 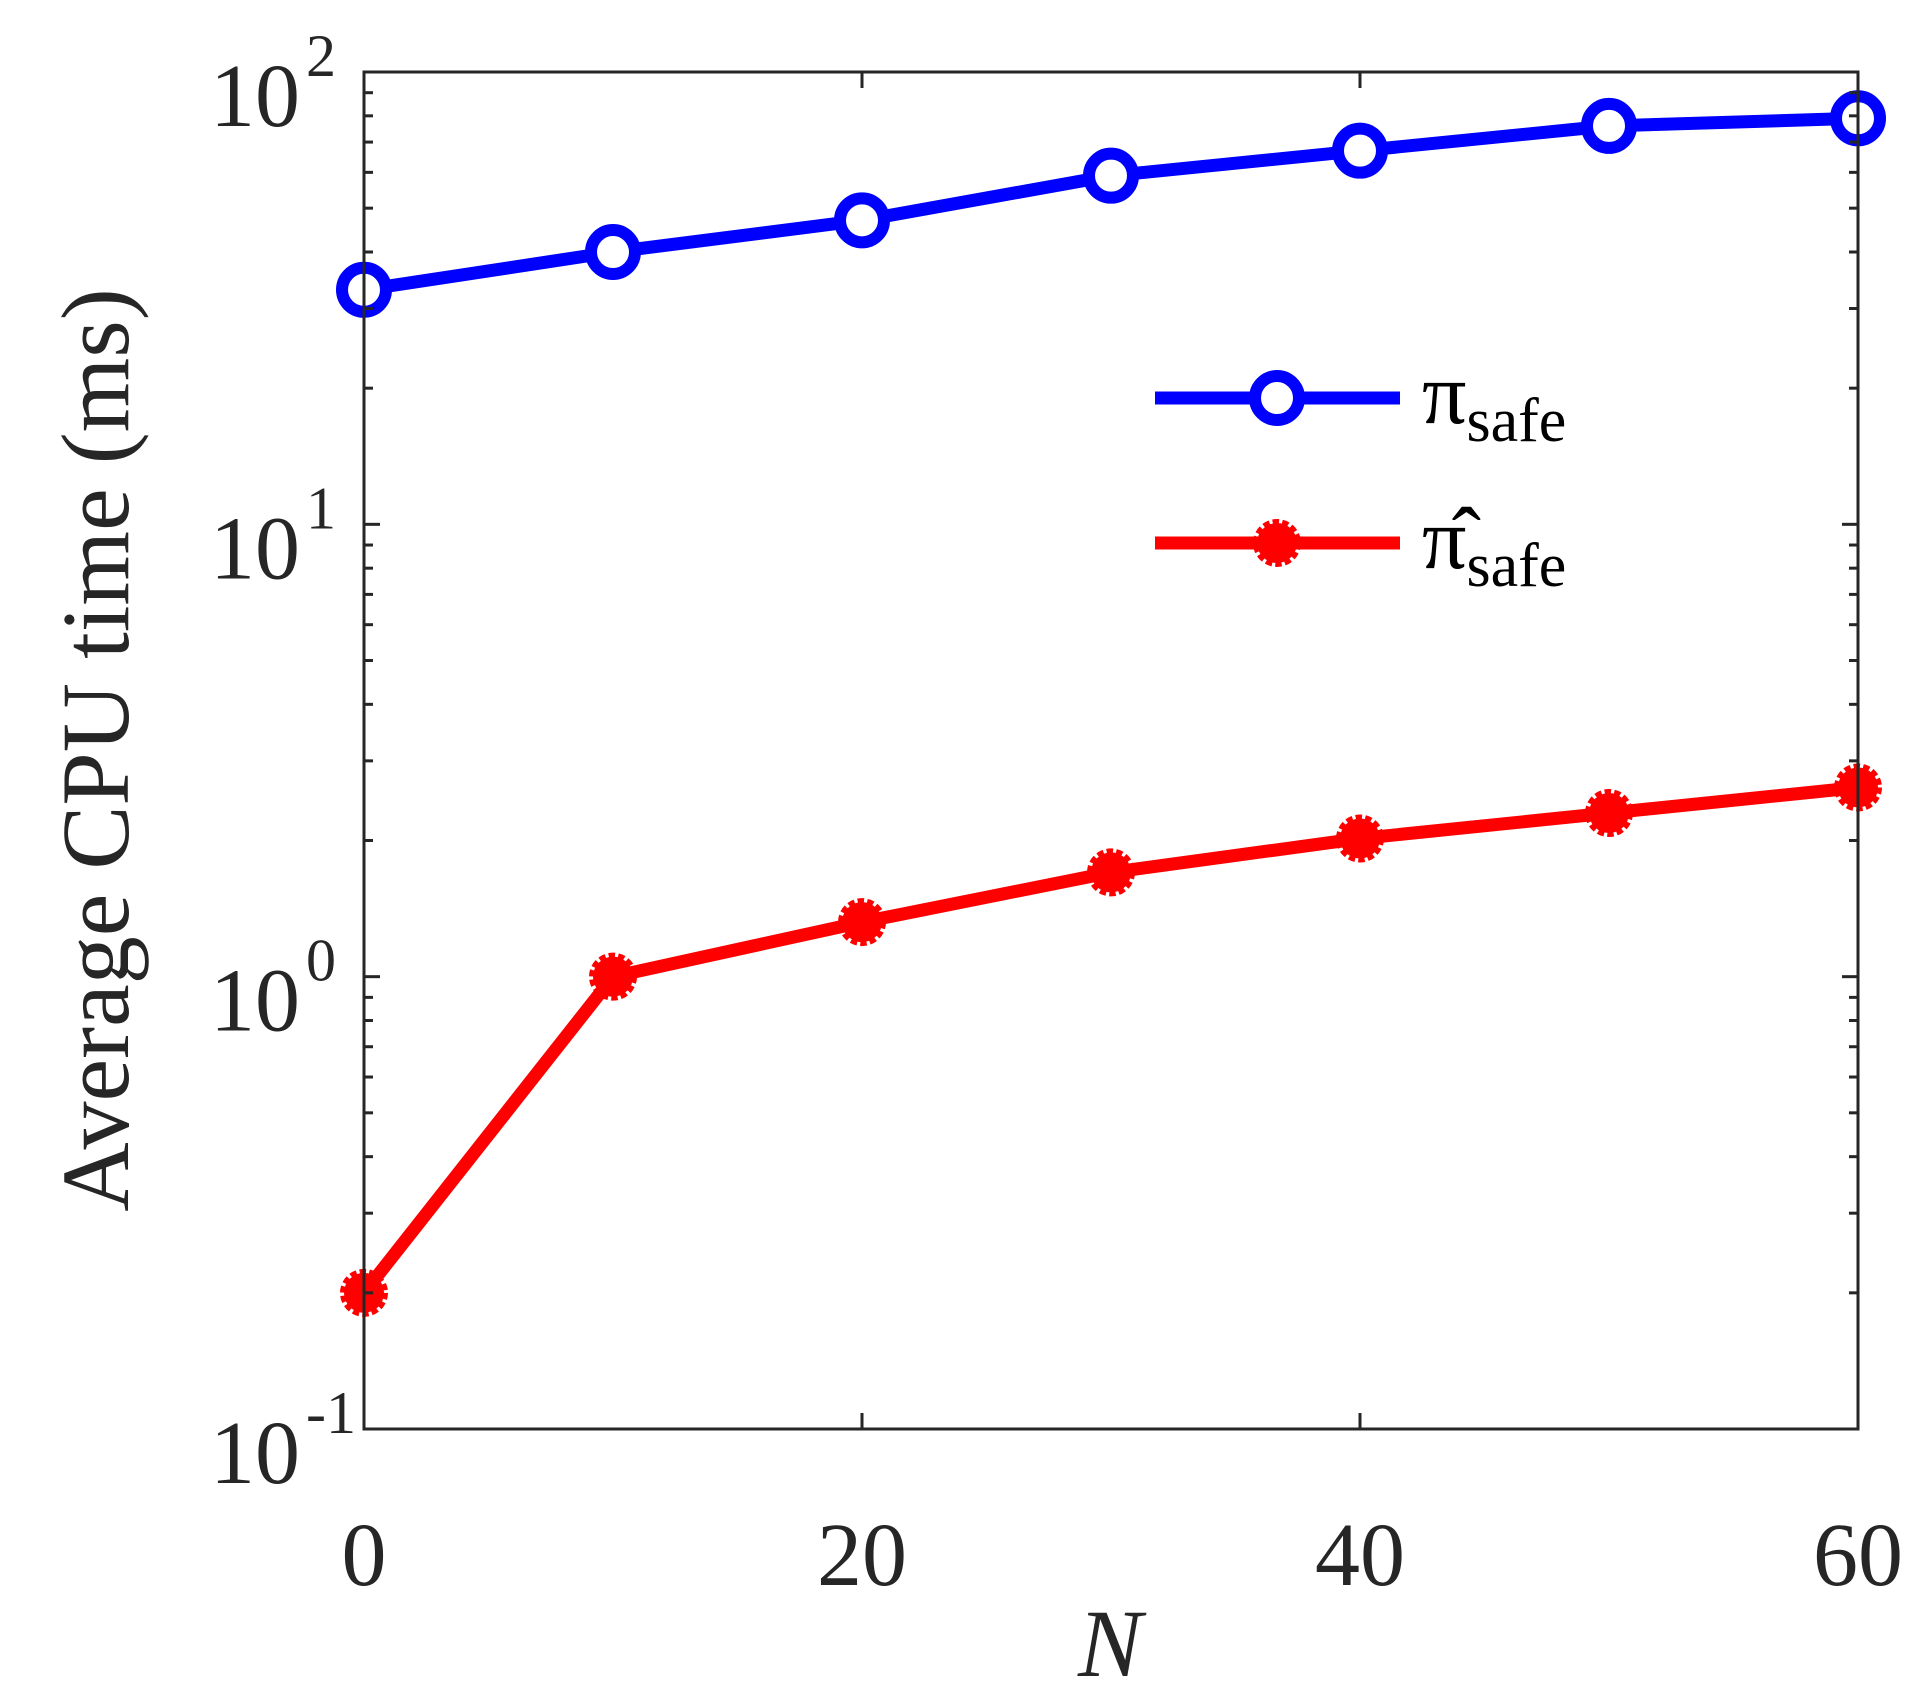 What do you see at coordinates (1360, 1555) in the screenshot?
I see `x-tick-label: 40` at bounding box center [1360, 1555].